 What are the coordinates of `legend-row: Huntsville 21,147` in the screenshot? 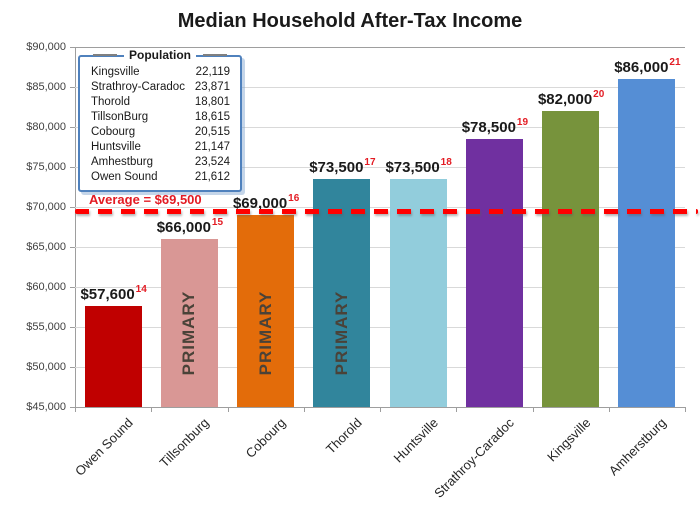 It's located at (160, 147).